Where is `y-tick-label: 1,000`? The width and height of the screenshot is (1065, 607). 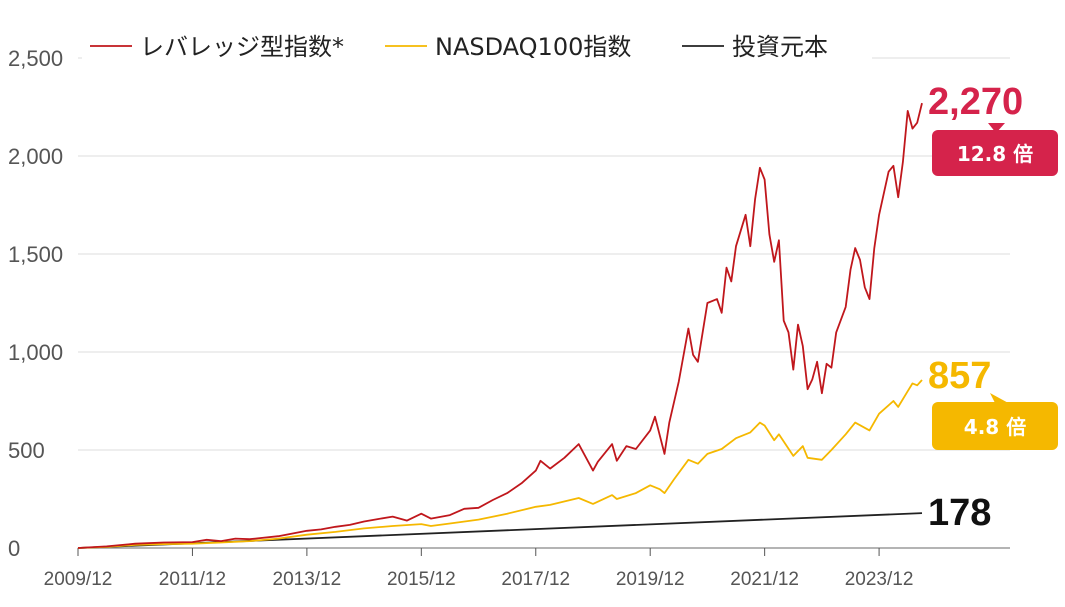 y-tick-label: 1,000 is located at coordinates (35, 352).